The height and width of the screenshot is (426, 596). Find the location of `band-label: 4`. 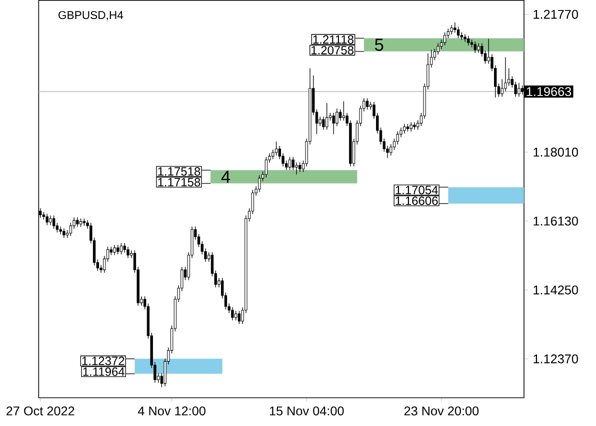

band-label: 4 is located at coordinates (225, 176).